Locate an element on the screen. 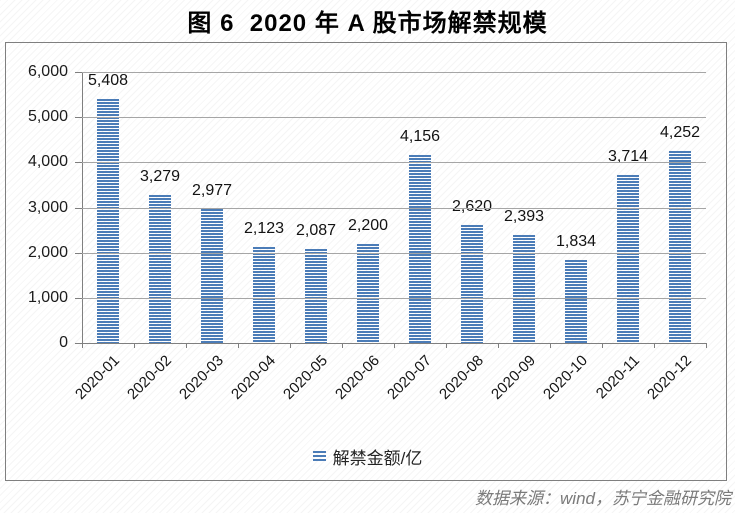 The image size is (735, 513). legend-swatch-icon is located at coordinates (319, 456).